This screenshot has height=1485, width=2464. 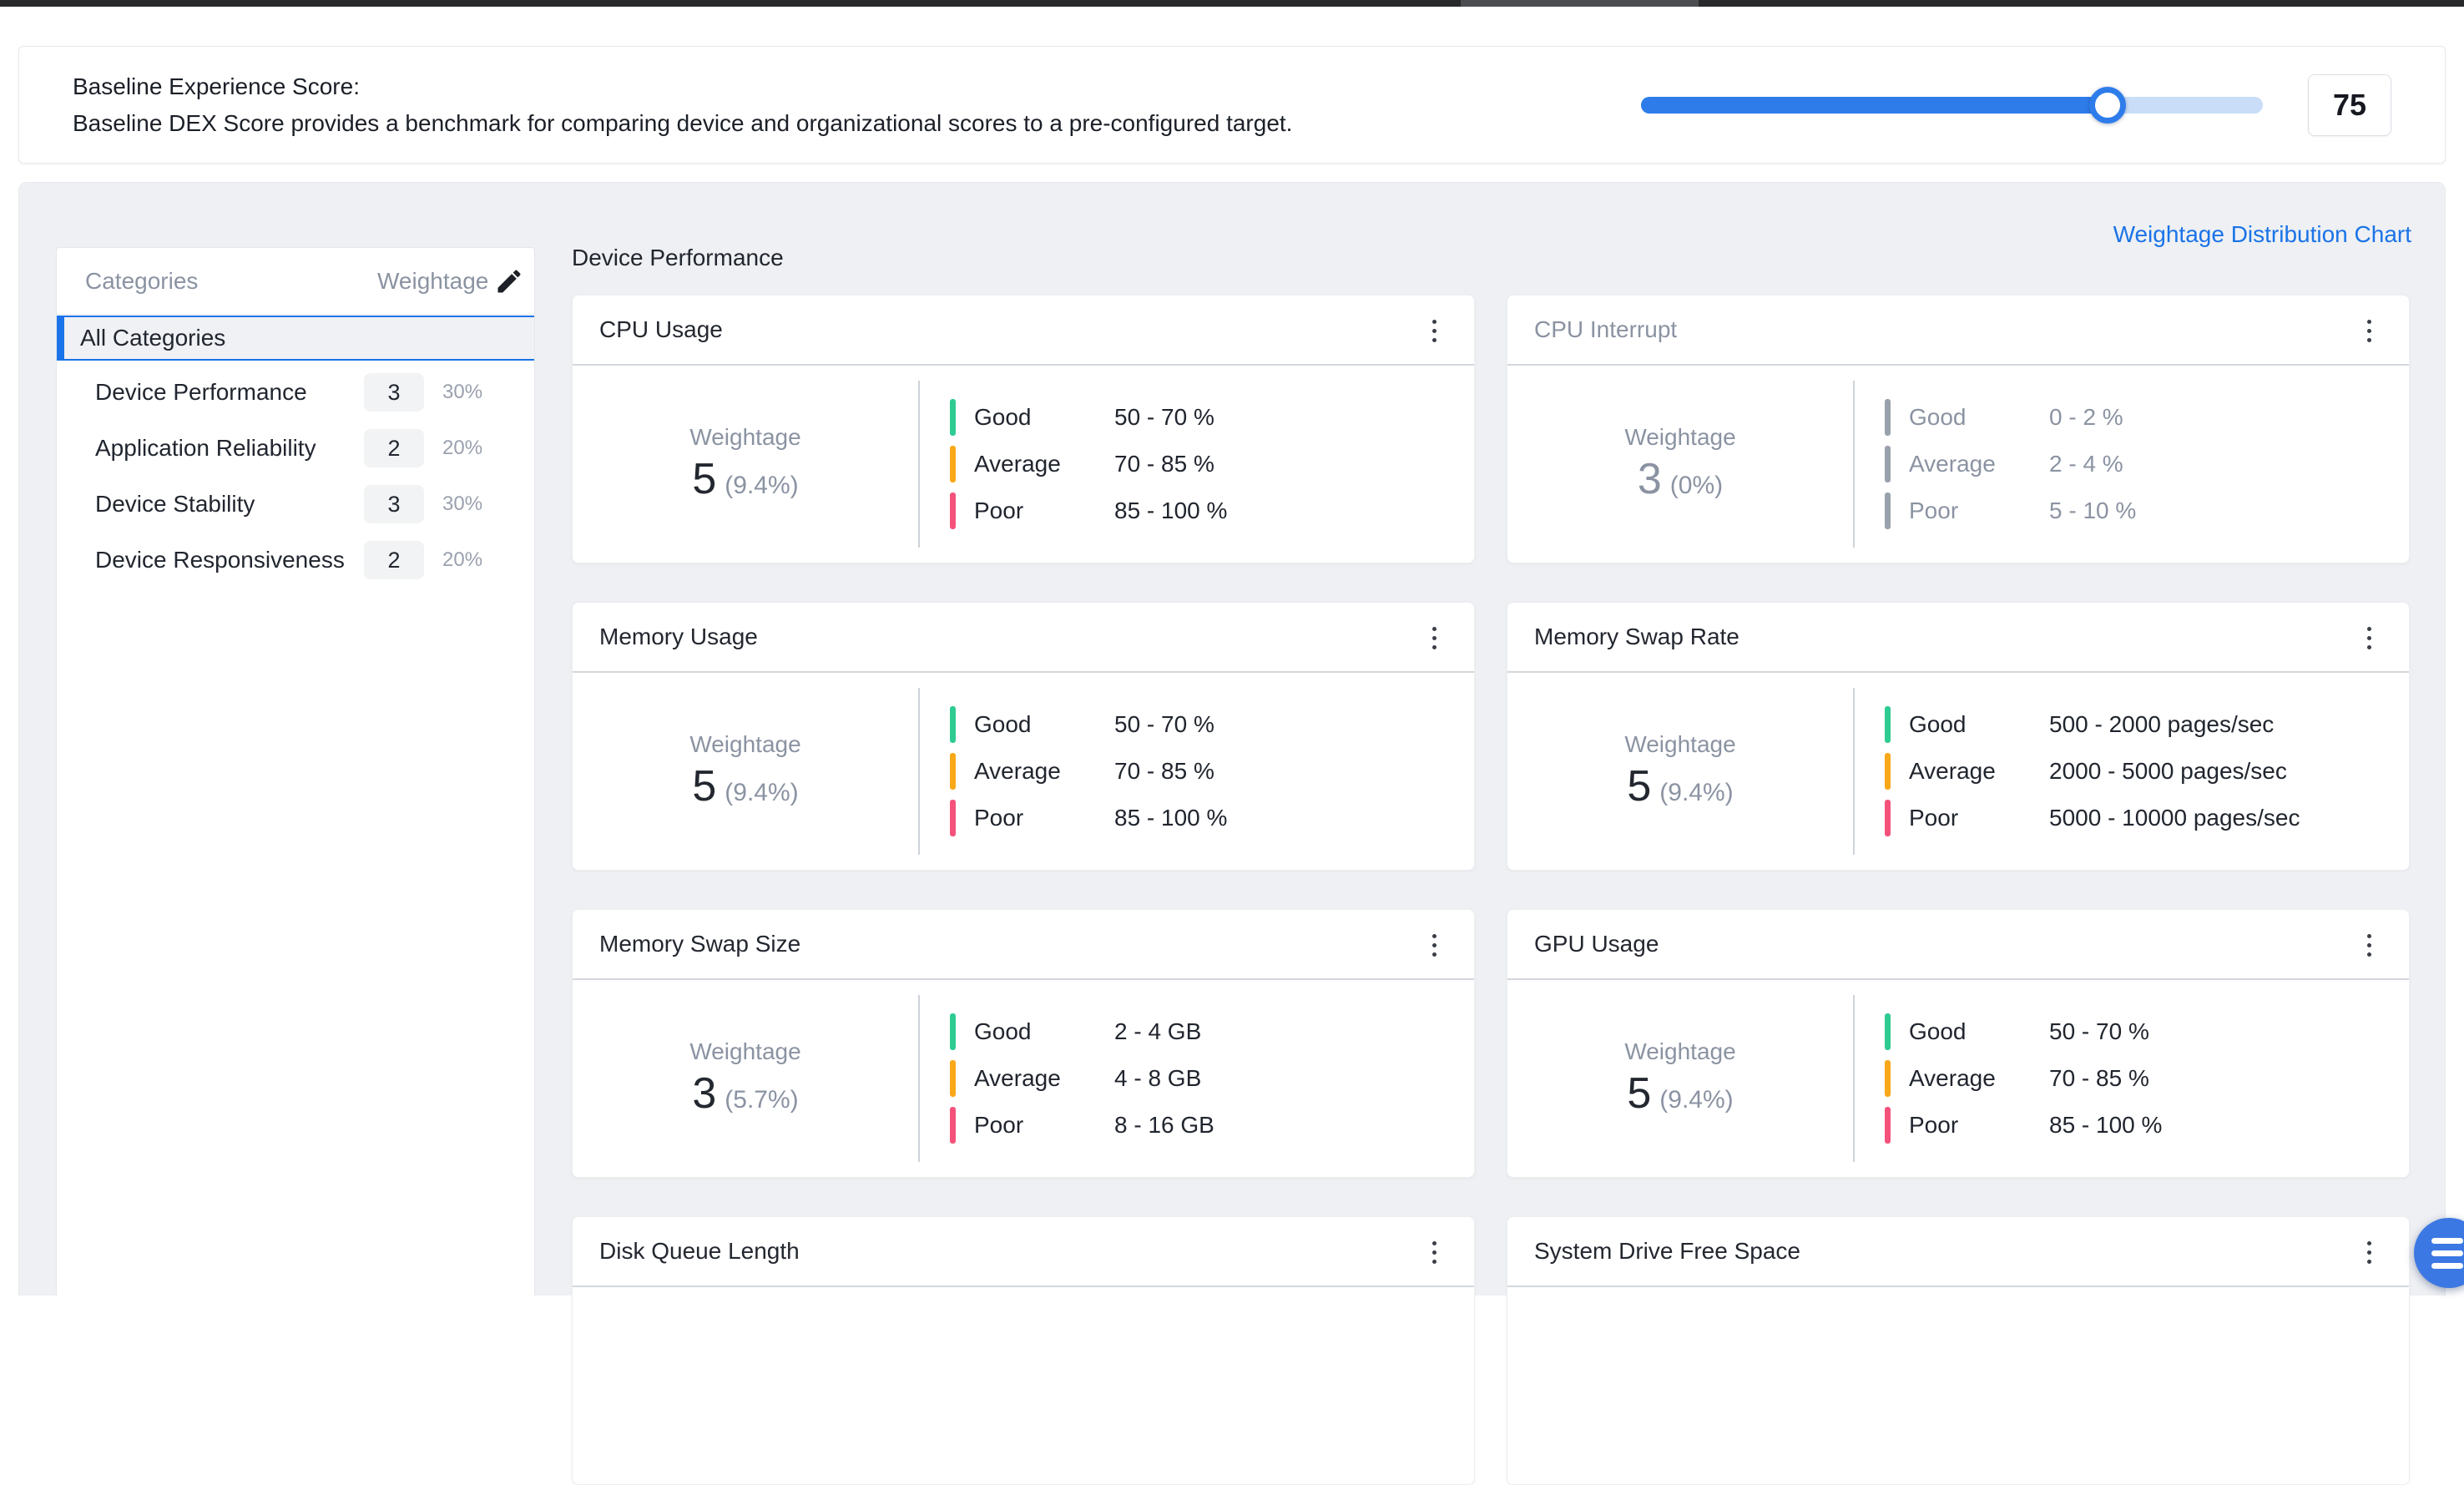 I want to click on baseline-score-value: 75, so click(x=2349, y=105).